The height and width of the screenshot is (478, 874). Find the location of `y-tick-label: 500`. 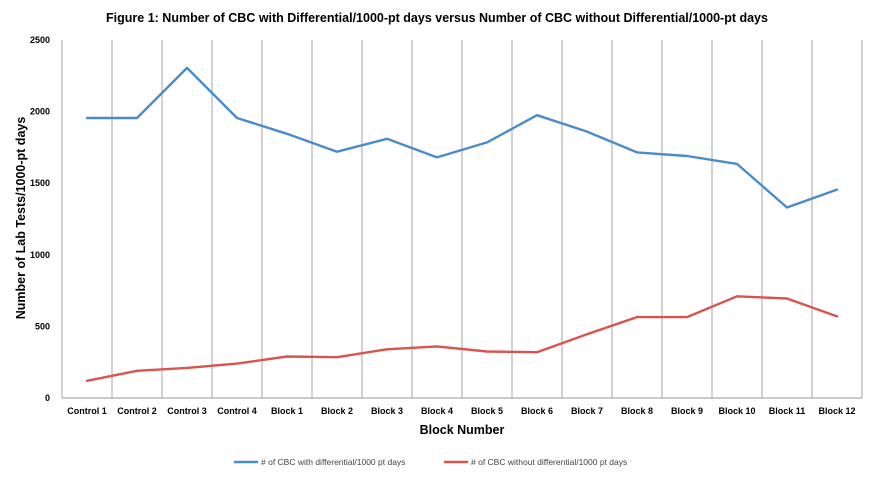

y-tick-label: 500 is located at coordinates (42, 326).